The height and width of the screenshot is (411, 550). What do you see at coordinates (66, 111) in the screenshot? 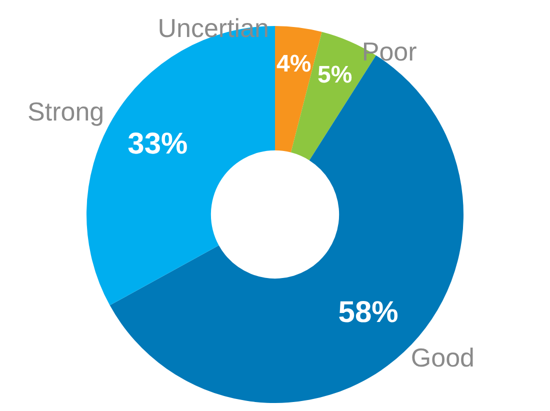
I see `slice-label: Strong` at bounding box center [66, 111].